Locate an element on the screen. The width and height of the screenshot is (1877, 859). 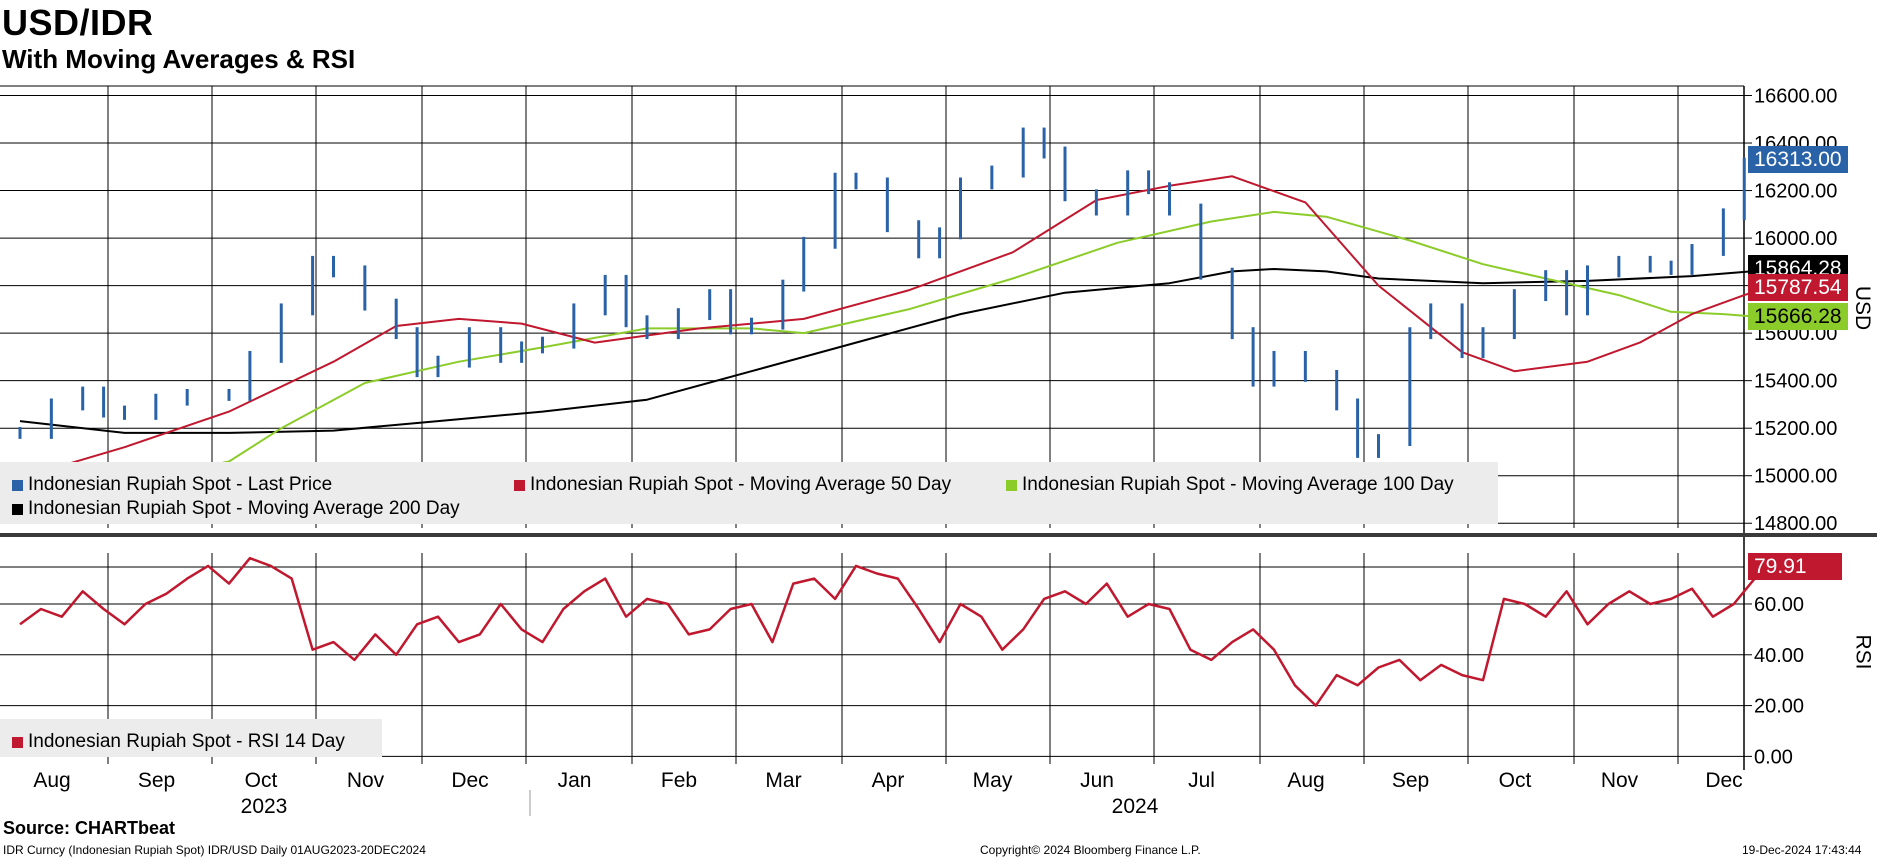
x-month-label-2: Oct is located at coordinates (261, 780).